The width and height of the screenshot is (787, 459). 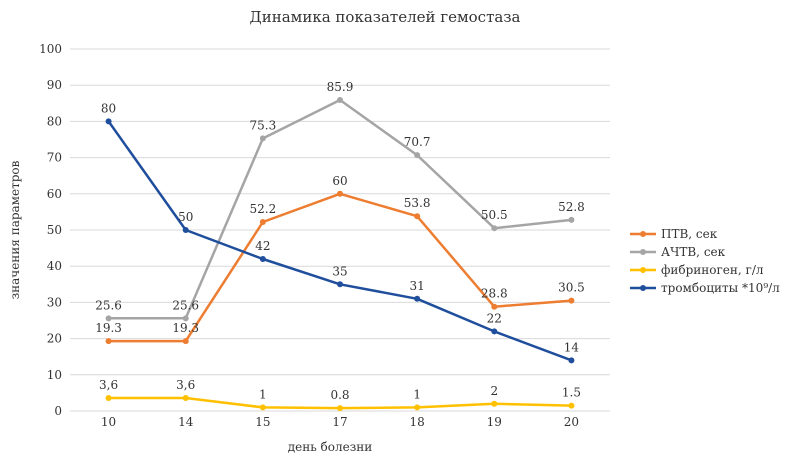 What do you see at coordinates (54, 339) in the screenshot?
I see `y-tick-label: 20` at bounding box center [54, 339].